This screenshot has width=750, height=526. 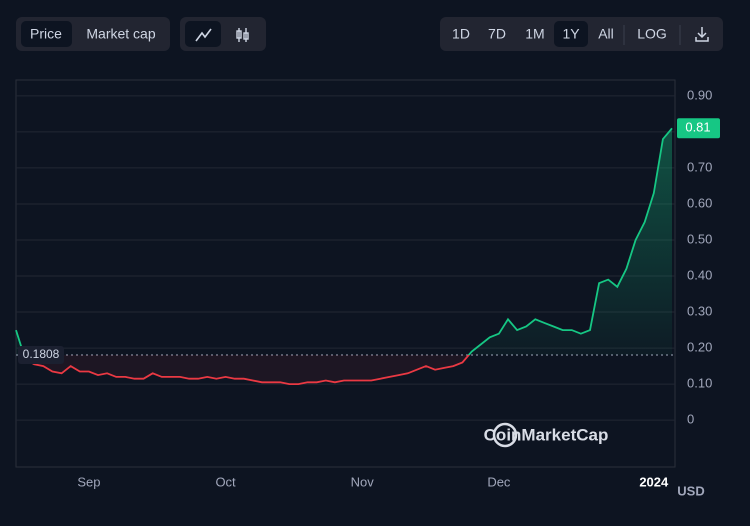 I want to click on y-tick-label: 0.50, so click(x=699, y=238).